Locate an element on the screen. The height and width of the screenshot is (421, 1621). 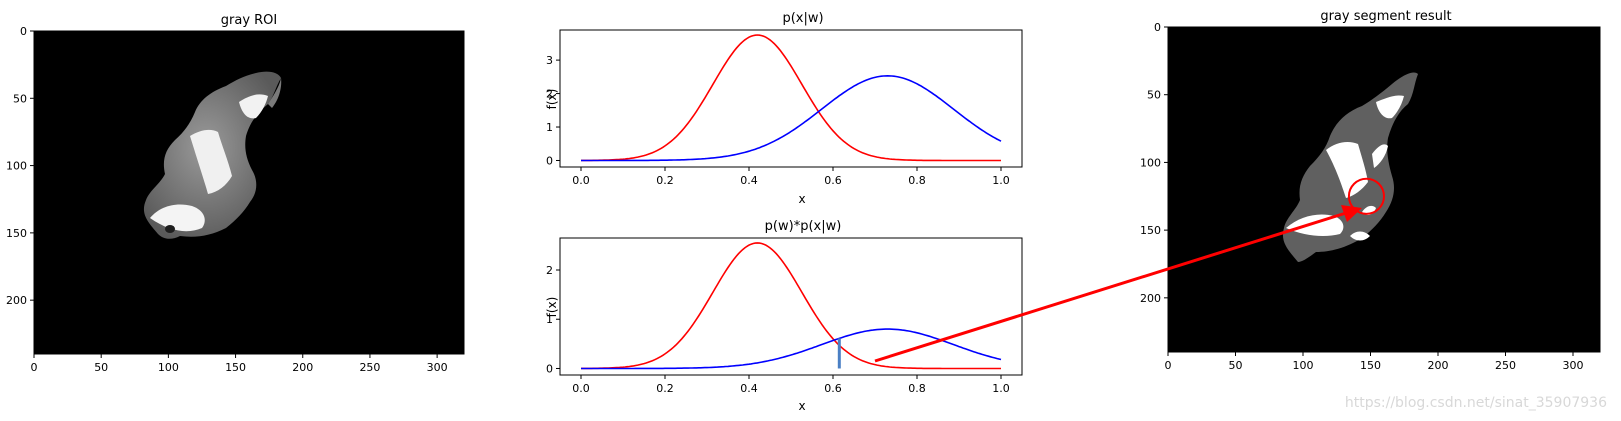
pxw-panel: p(x|w) 0.0 0.2 0.4 0.6 0.8 1.0 0 1 2 3 x f(x) is located at coordinates (784, 108).